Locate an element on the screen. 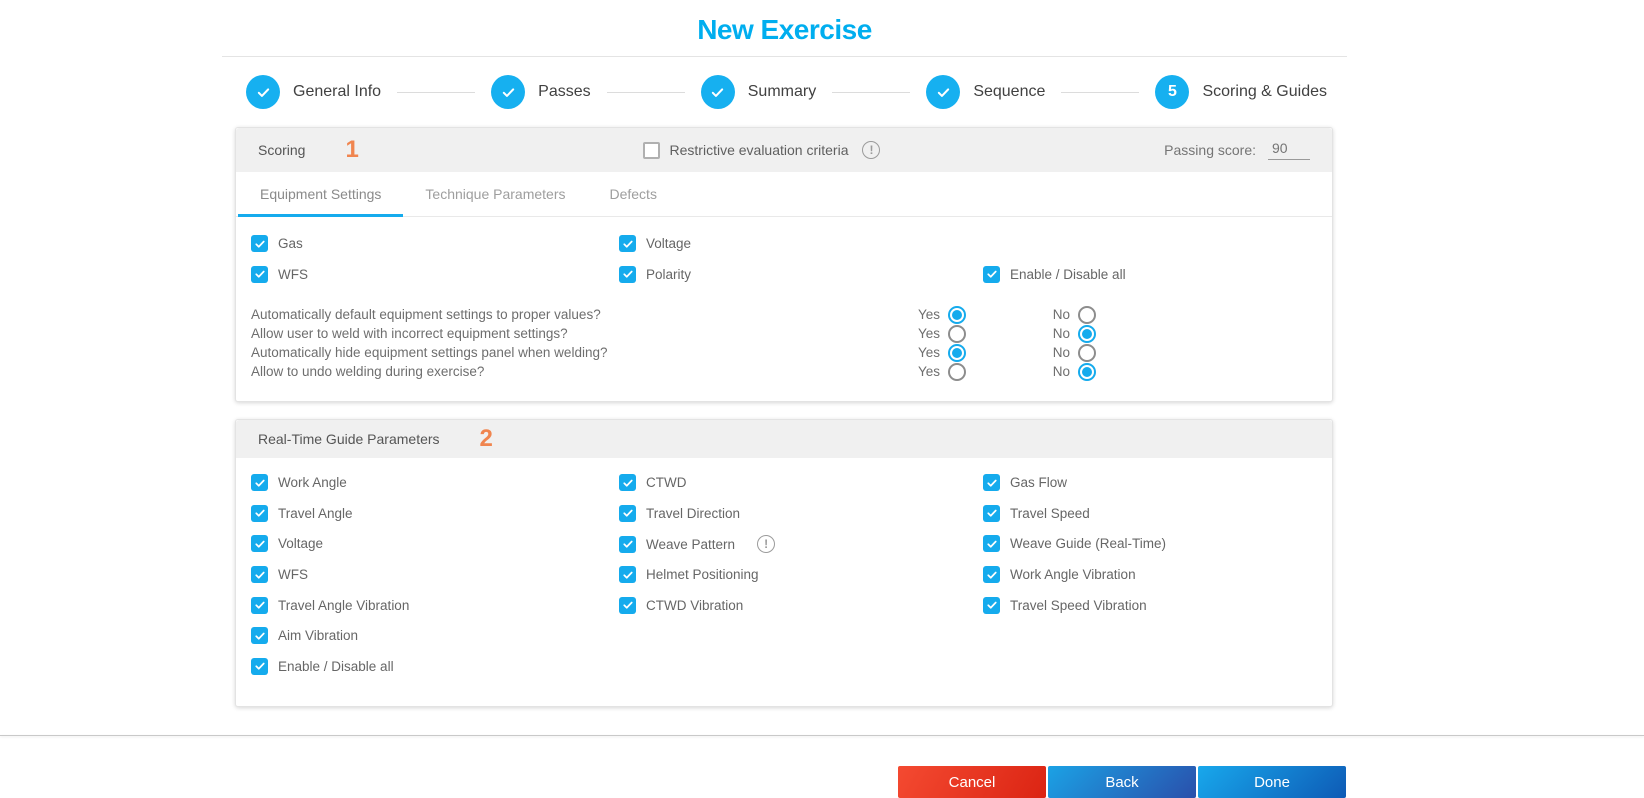 This screenshot has width=1644, height=798. checkbox-cell: CTWD Vibration is located at coordinates (801, 606).